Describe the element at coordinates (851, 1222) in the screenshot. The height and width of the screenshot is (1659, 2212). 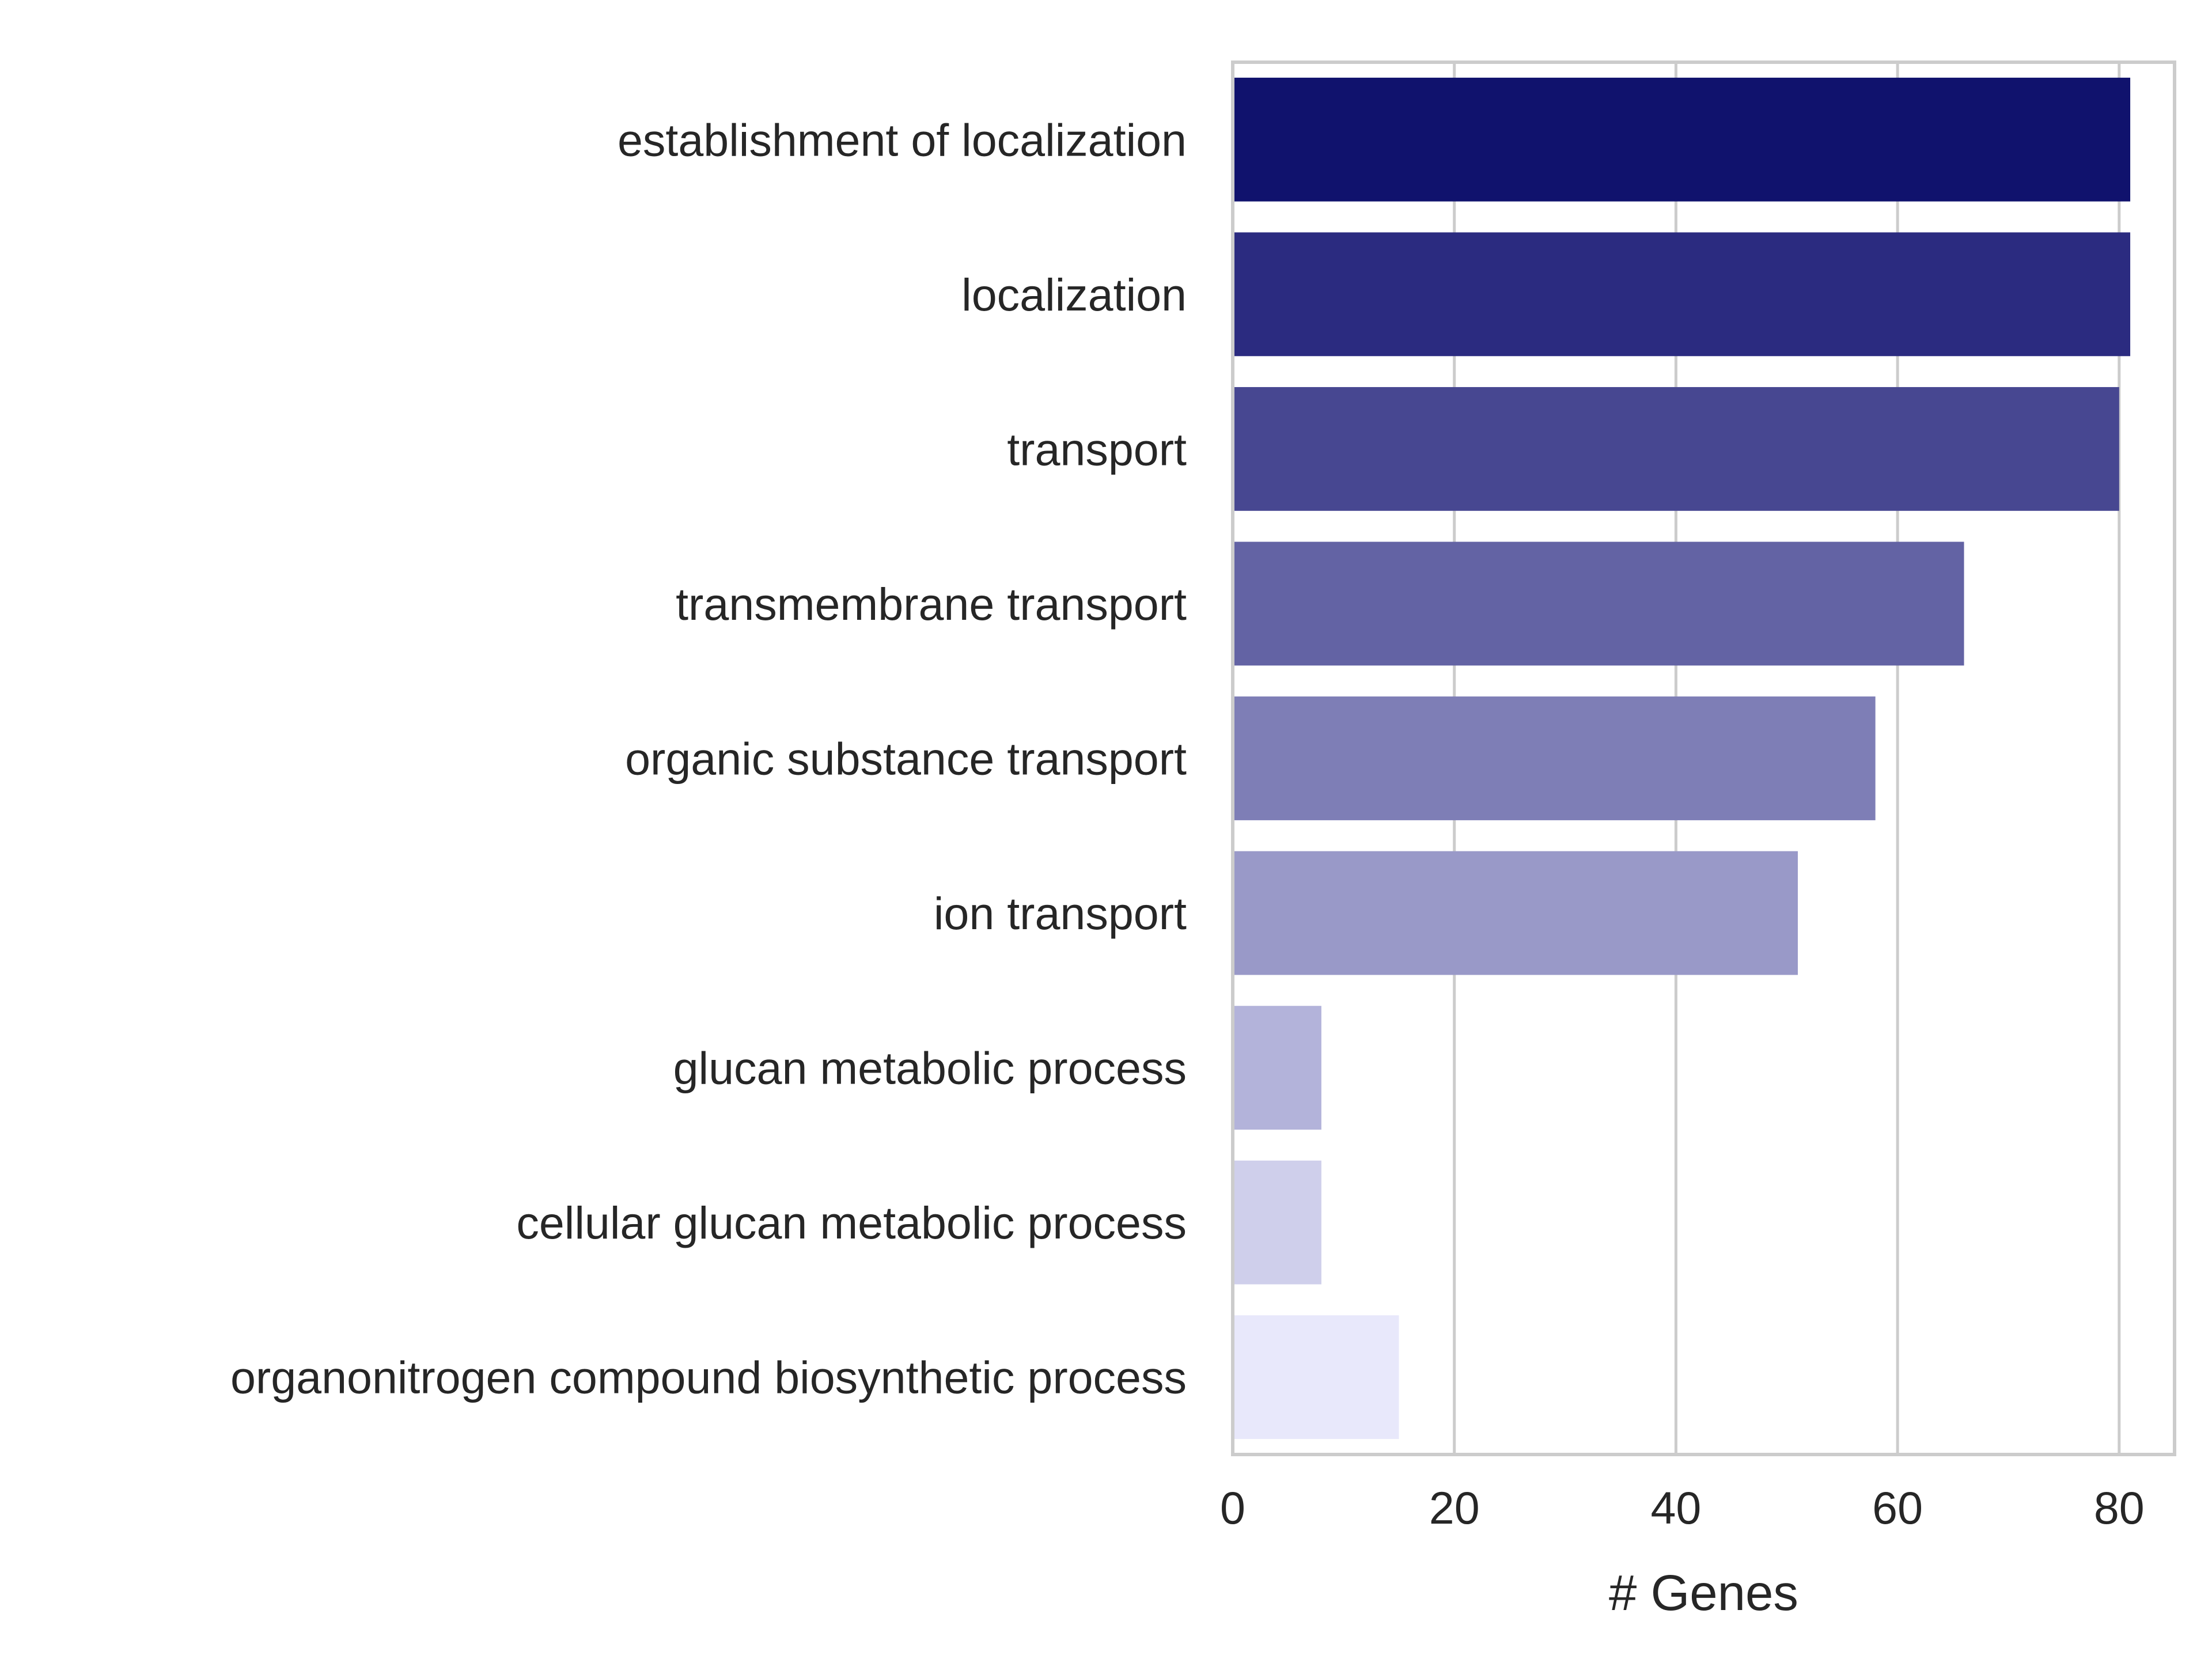
I see `category-label: cellular glucan metabolic process` at that location.